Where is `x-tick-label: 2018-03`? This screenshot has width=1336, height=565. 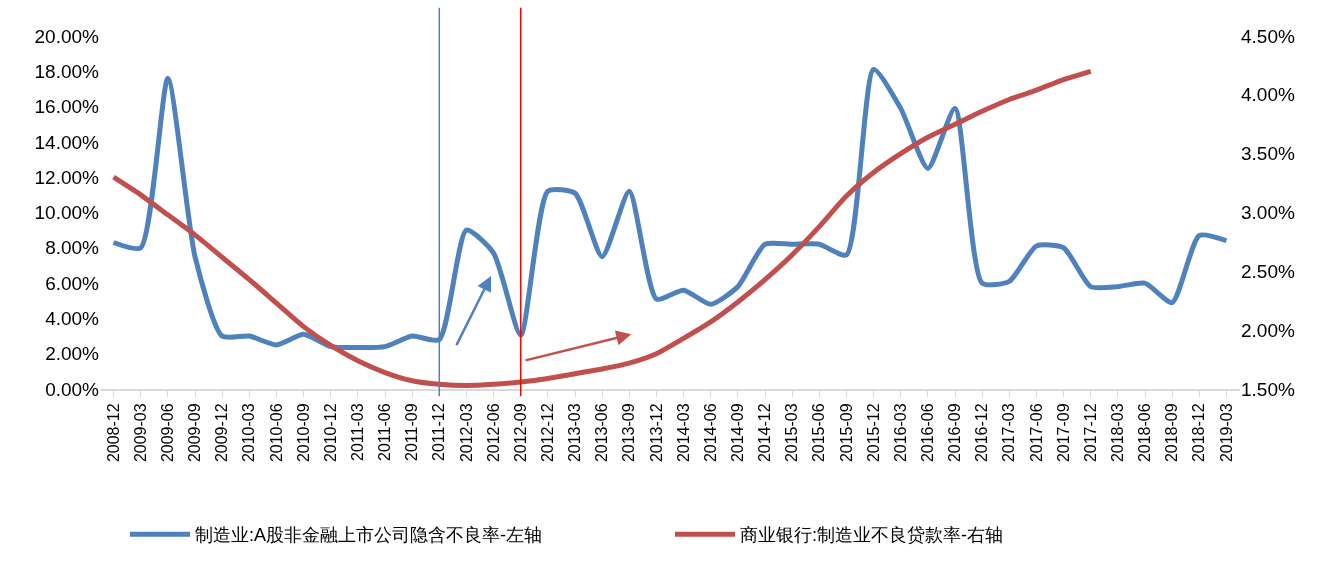 x-tick-label: 2018-03 is located at coordinates (1118, 433).